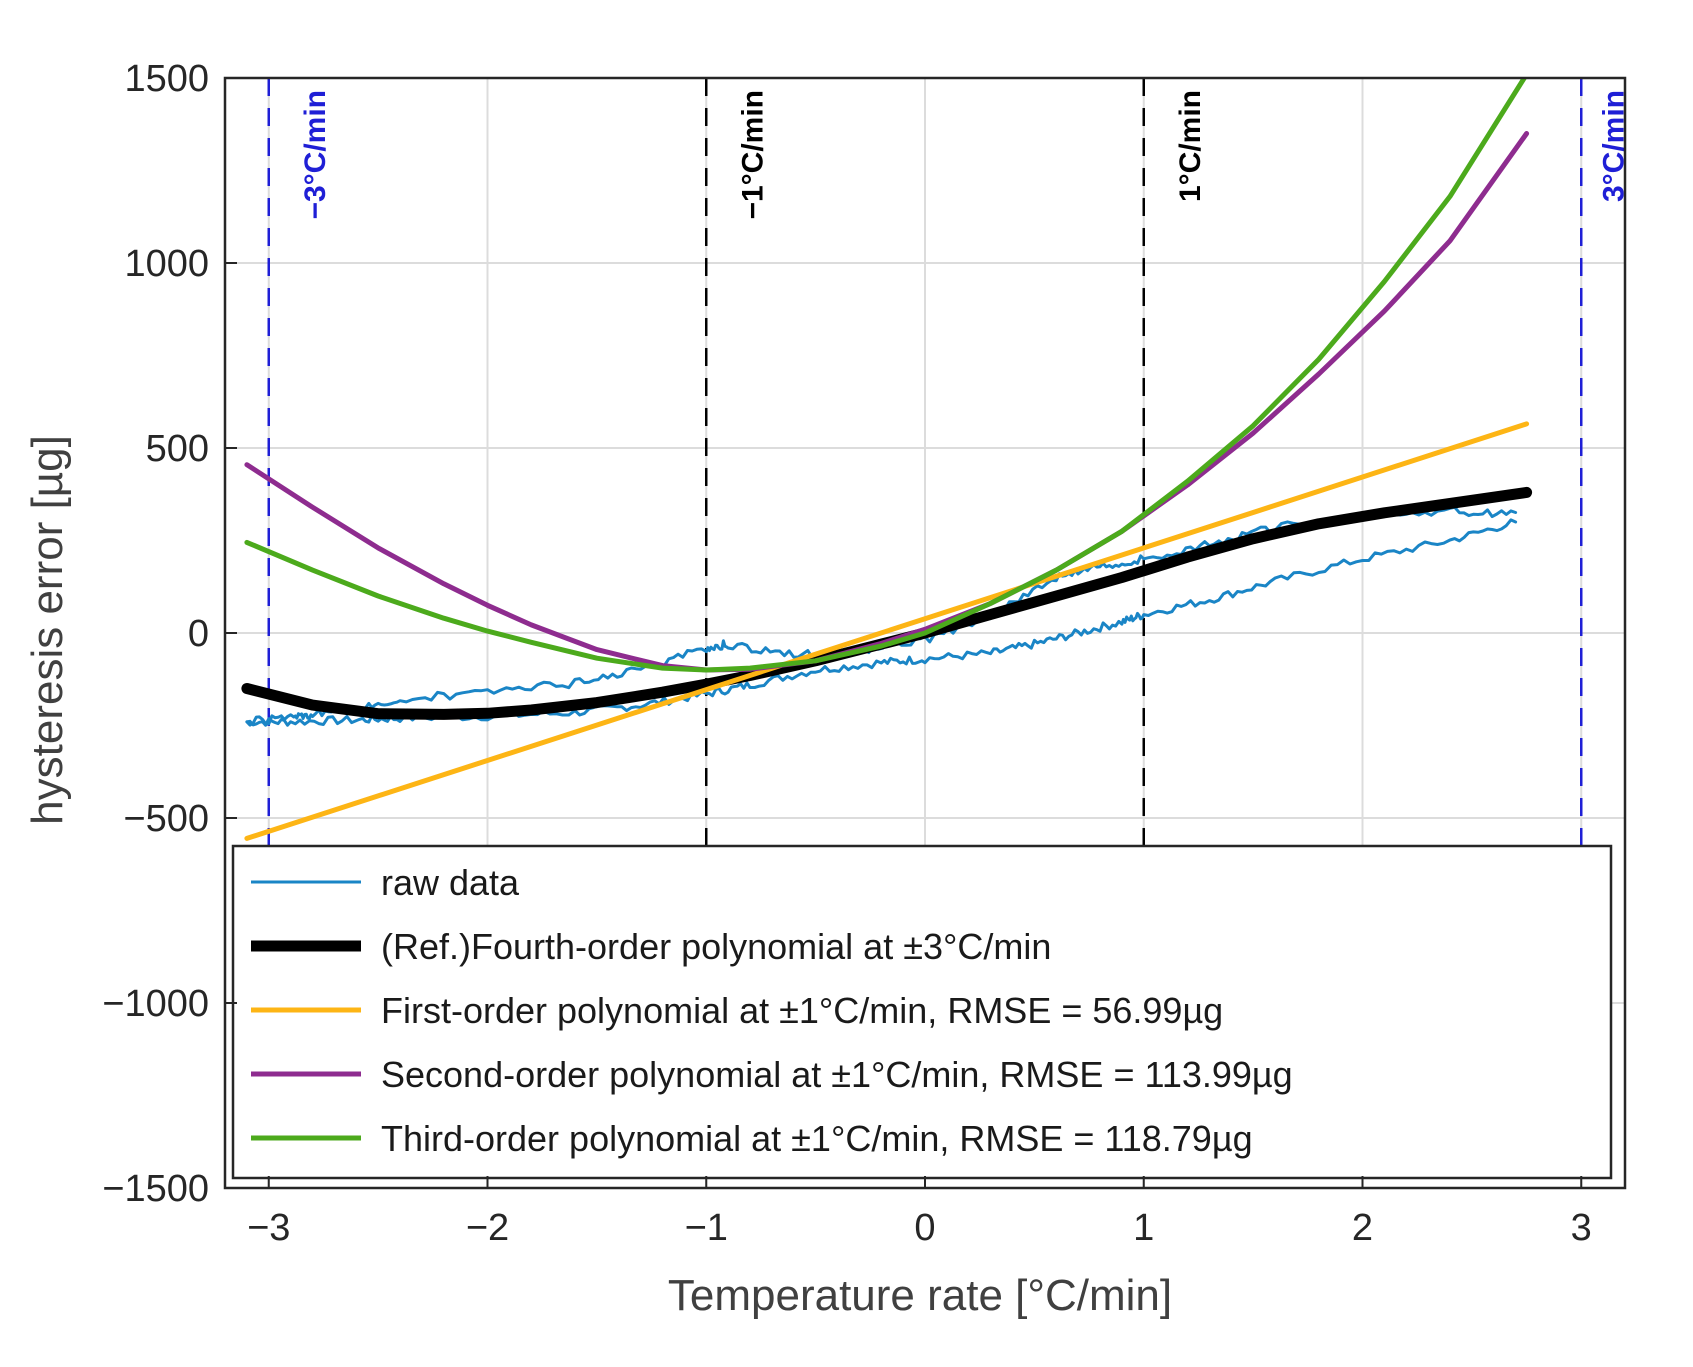 The image size is (1693, 1367). Describe the element at coordinates (1190, 146) in the screenshot. I see `vertical-marker-label: 1°C/min` at that location.